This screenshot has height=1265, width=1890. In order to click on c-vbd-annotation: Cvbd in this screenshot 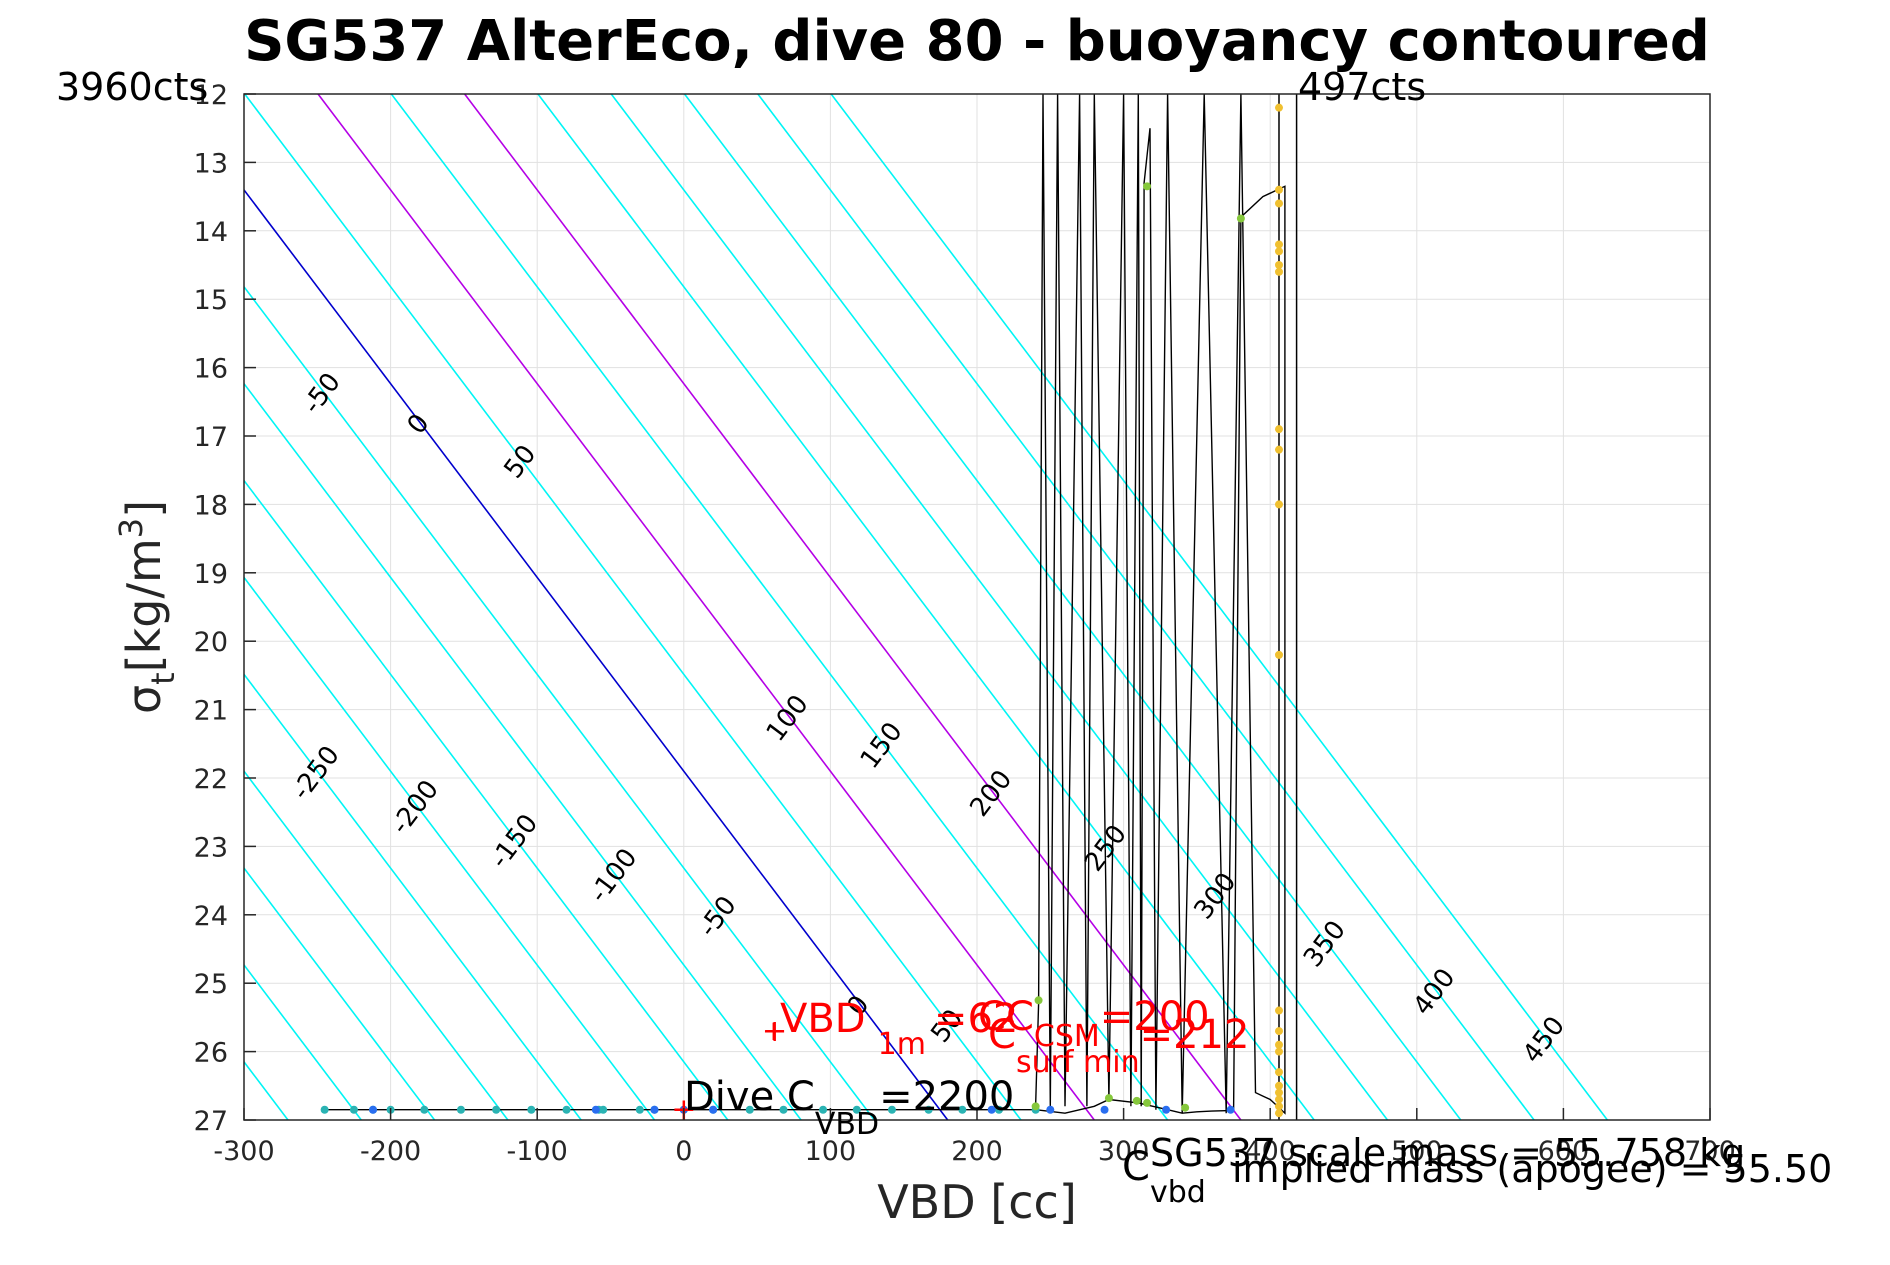, I will do `click(1164, 1177)`.